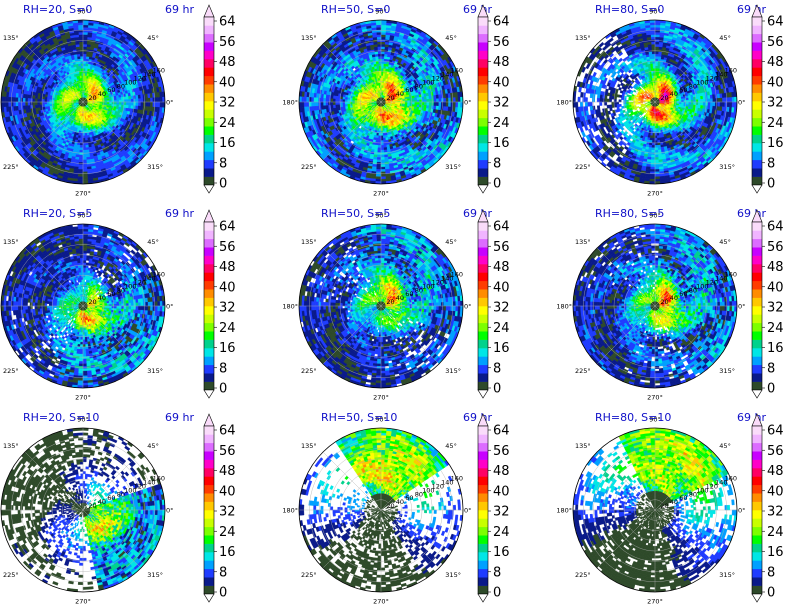  I want to click on colorbar-tick-label: 24, so click(227, 328).